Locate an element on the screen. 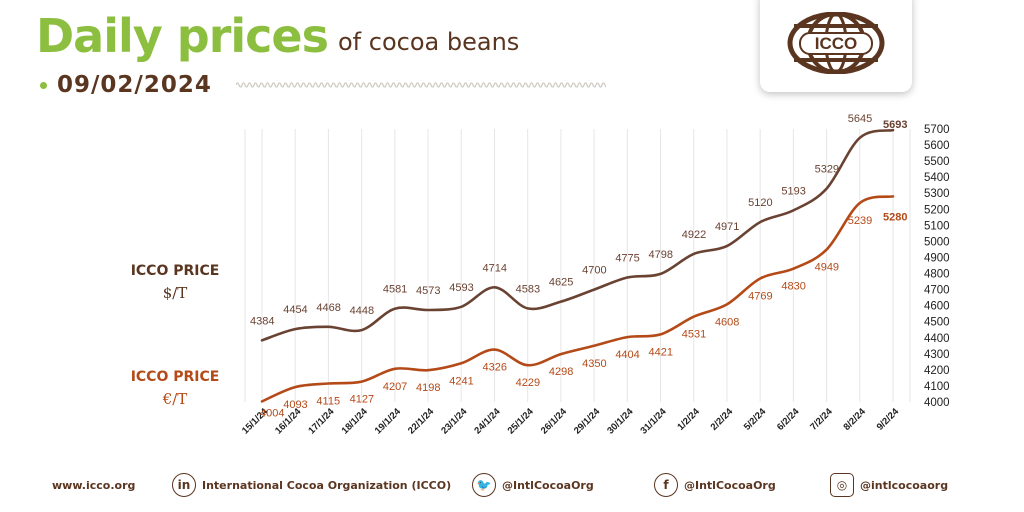 The height and width of the screenshot is (512, 1024). data-label: 4207 is located at coordinates (395, 387).